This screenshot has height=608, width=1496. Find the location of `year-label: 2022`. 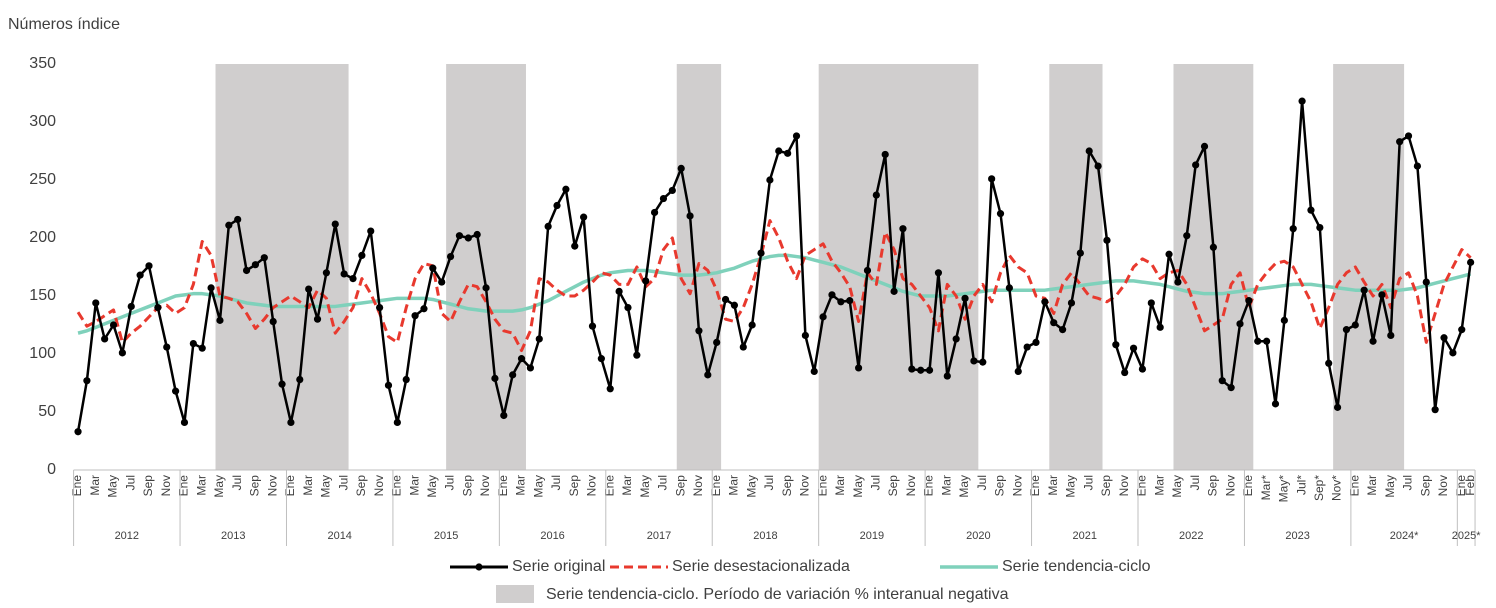

year-label: 2022 is located at coordinates (1191, 536).